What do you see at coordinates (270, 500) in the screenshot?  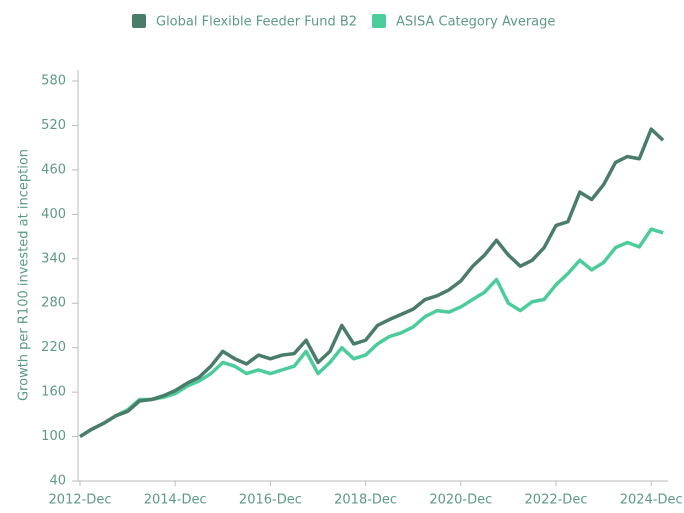 I see `x-tick-label: 2016-Dec` at bounding box center [270, 500].